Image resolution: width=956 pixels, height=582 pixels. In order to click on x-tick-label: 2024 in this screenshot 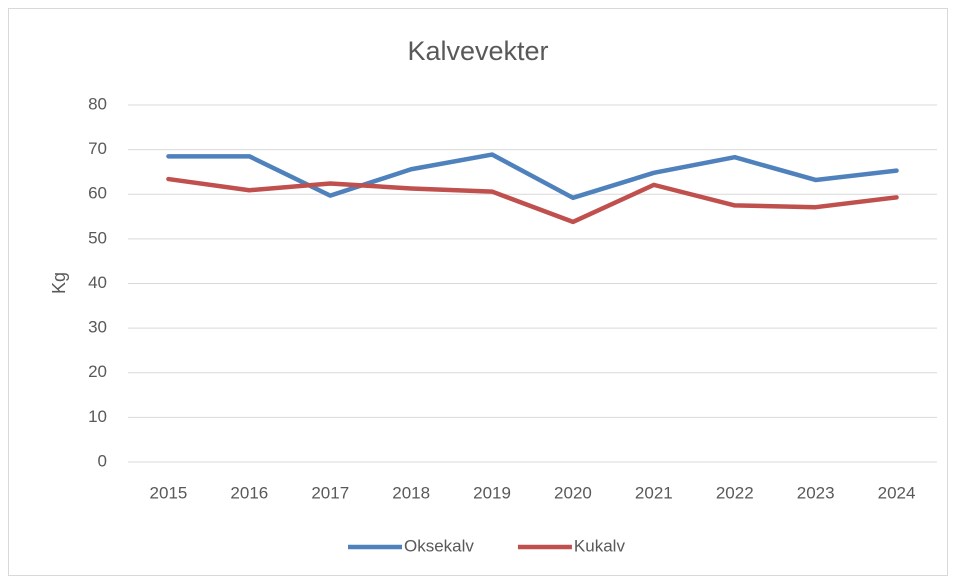, I will do `click(897, 492)`.